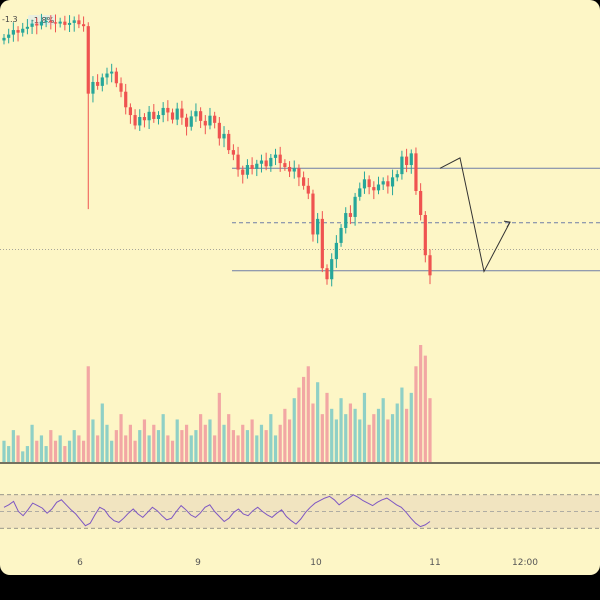  Describe the element at coordinates (475, 215) in the screenshot. I see `projection-path` at that location.